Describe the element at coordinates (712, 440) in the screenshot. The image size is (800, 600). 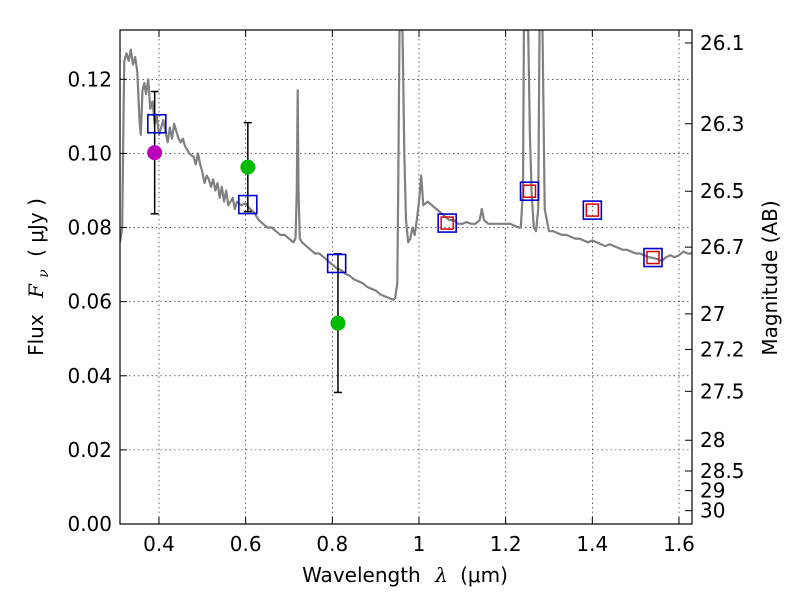
I see `y2-tick-label: 28` at that location.